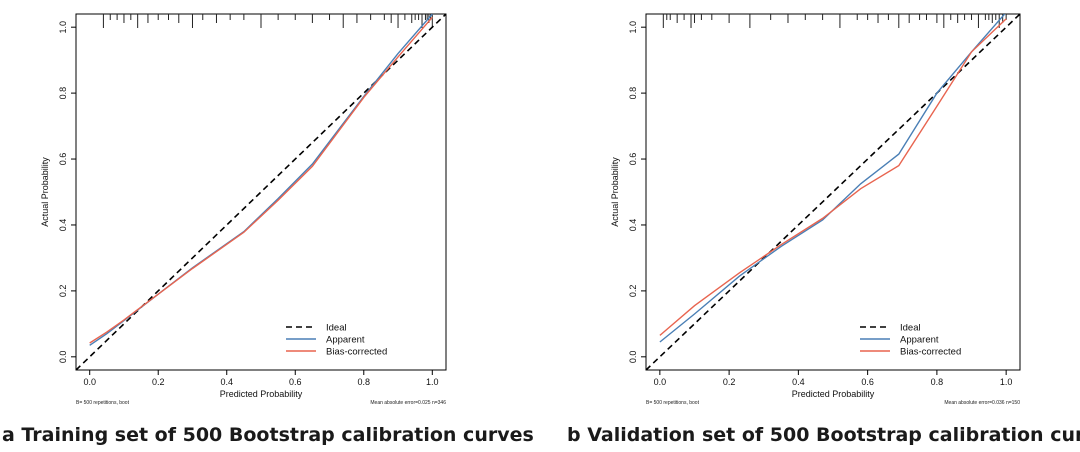 The height and width of the screenshot is (452, 1080). I want to click on footnote-right-a: Mean absolute error=0.025 n=346, so click(408, 403).